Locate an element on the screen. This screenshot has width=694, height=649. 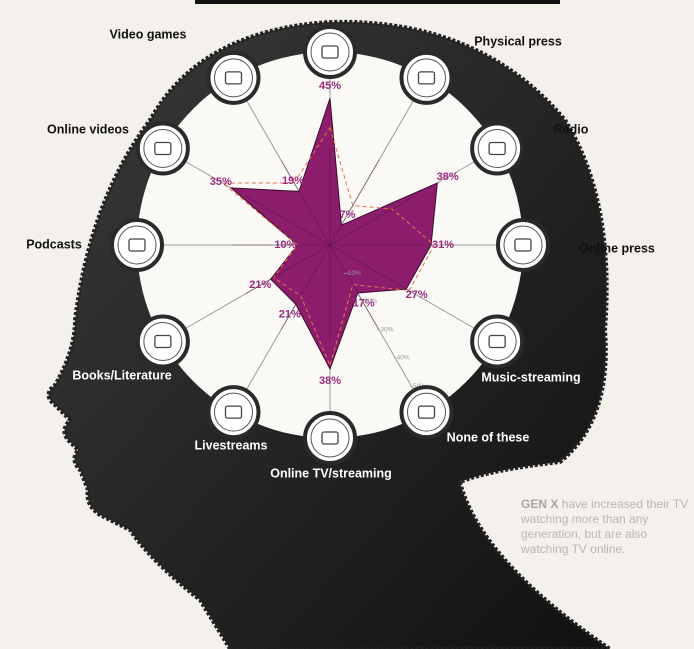
category-label: Books/Literature is located at coordinates (121, 375).